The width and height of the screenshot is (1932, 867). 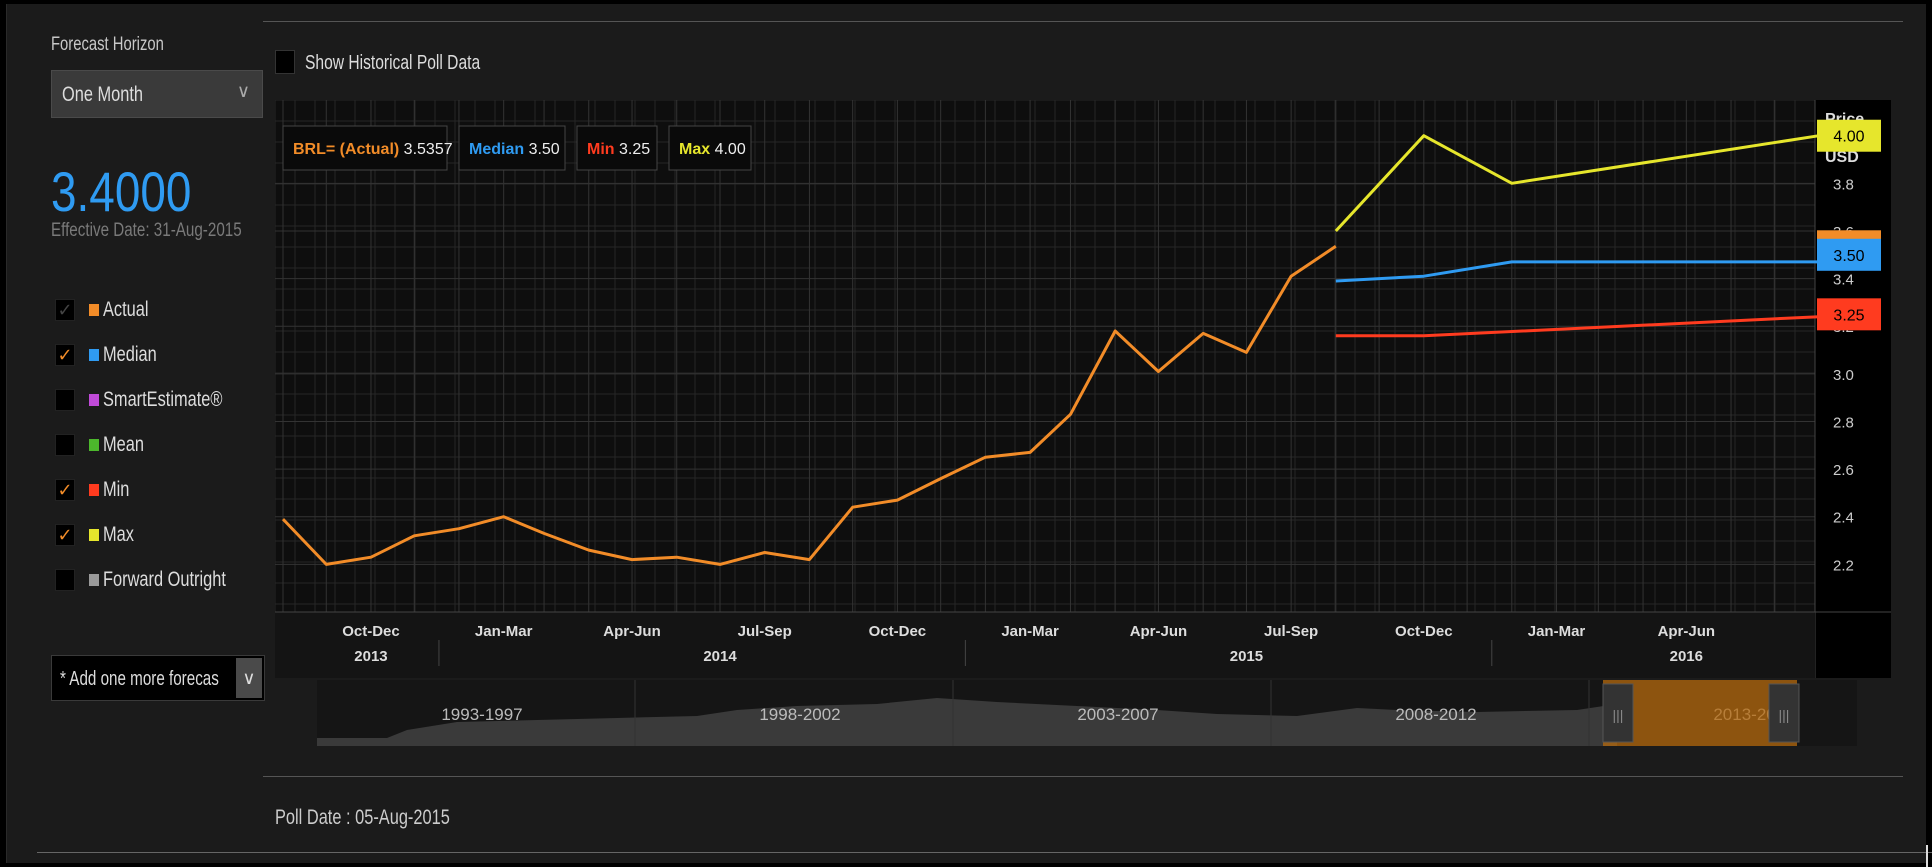 I want to click on effective-date: Effective Date: 31-Aug-2015, so click(x=146, y=230).